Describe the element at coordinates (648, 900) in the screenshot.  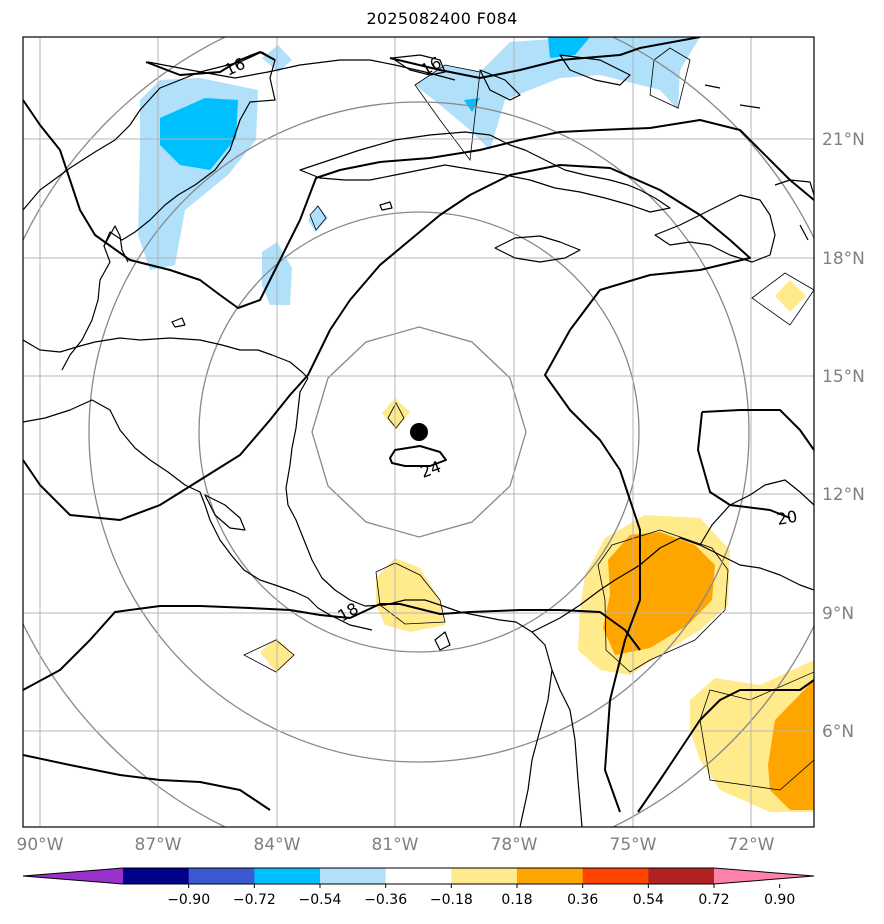
I see `colorbar-tick-label: 0.54` at that location.